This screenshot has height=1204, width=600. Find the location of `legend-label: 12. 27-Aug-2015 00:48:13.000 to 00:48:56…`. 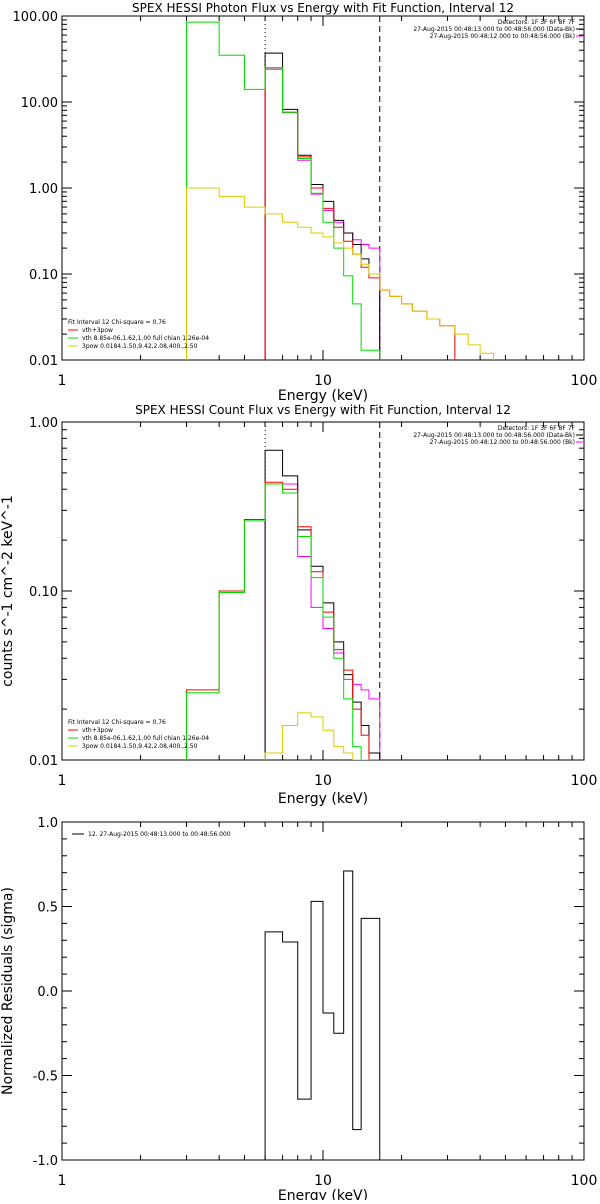

legend-label: 12. 27-Aug-2015 00:48:13.000 to 00:48:56… is located at coordinates (159, 834).